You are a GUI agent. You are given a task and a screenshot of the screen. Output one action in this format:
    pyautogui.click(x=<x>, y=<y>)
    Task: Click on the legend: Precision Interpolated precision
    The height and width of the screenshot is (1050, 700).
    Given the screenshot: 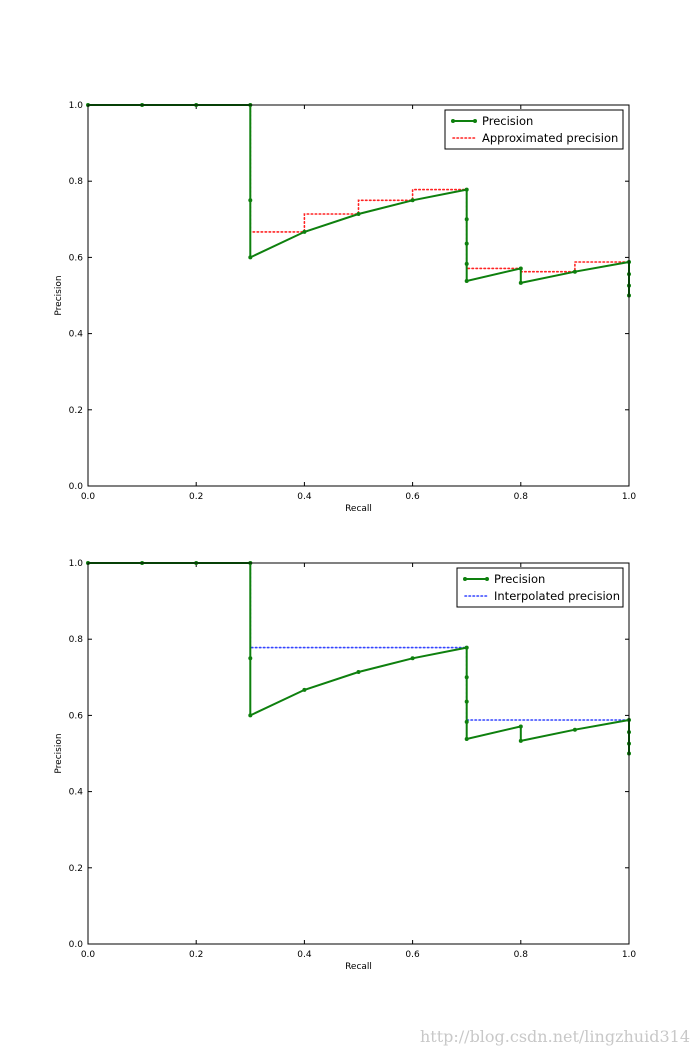 What is the action you would take?
    pyautogui.click(x=540, y=587)
    